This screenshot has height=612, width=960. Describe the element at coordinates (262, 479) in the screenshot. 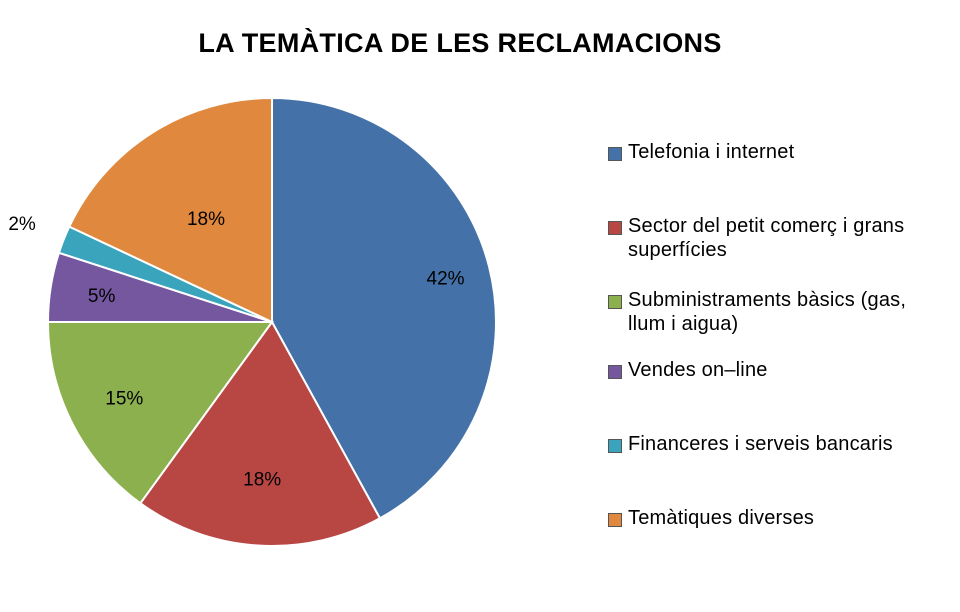

I see `pie-slice-label-1: 18%` at that location.